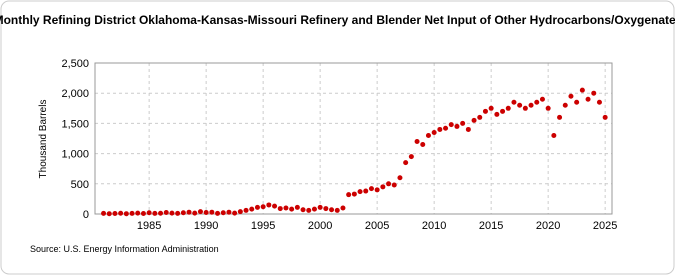  I want to click on x-tick-label: 2020, so click(548, 226).